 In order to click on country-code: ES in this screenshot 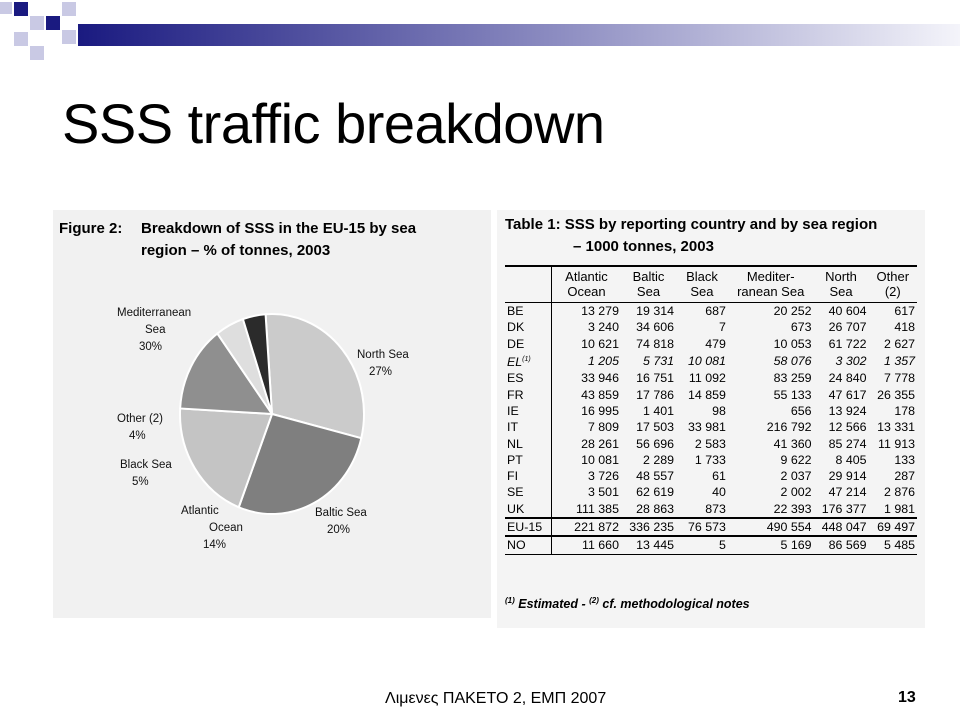, I will do `click(515, 378)`.